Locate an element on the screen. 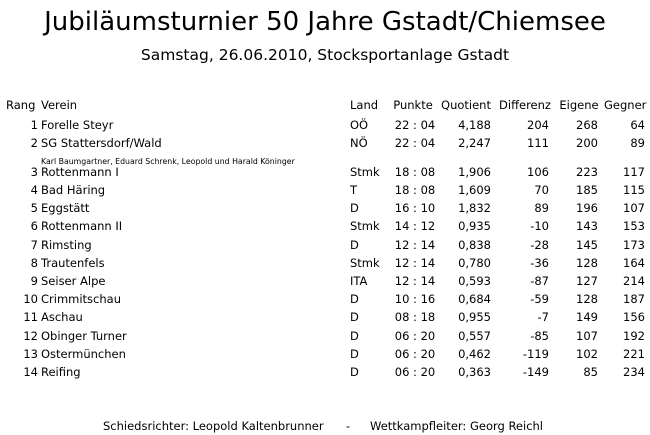  cell-verein: Rottenmann I is located at coordinates (80, 171).